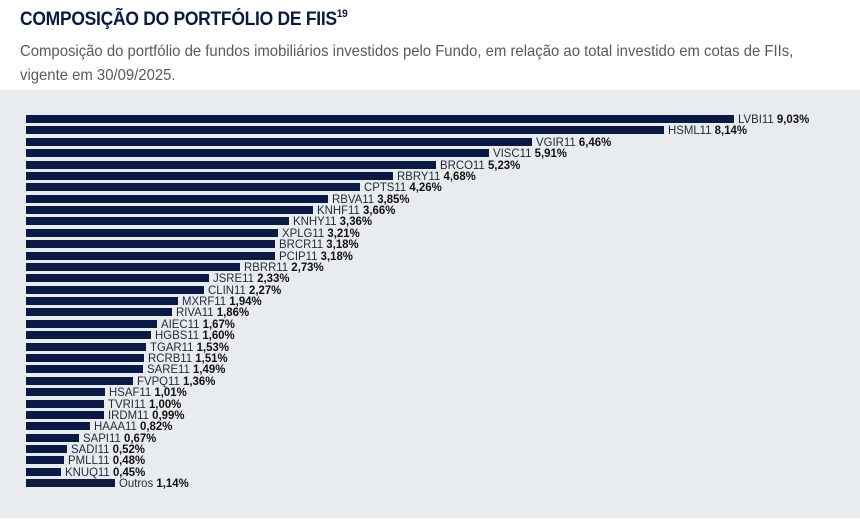 The width and height of the screenshot is (860, 527). I want to click on bar-hsaf11, so click(66, 392).